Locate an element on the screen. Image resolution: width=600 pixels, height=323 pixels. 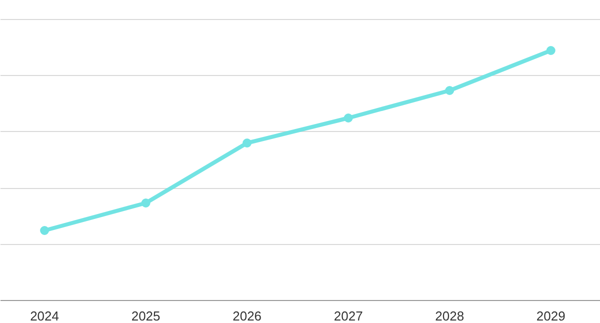
x-tick-label: 2024 is located at coordinates (45, 315).